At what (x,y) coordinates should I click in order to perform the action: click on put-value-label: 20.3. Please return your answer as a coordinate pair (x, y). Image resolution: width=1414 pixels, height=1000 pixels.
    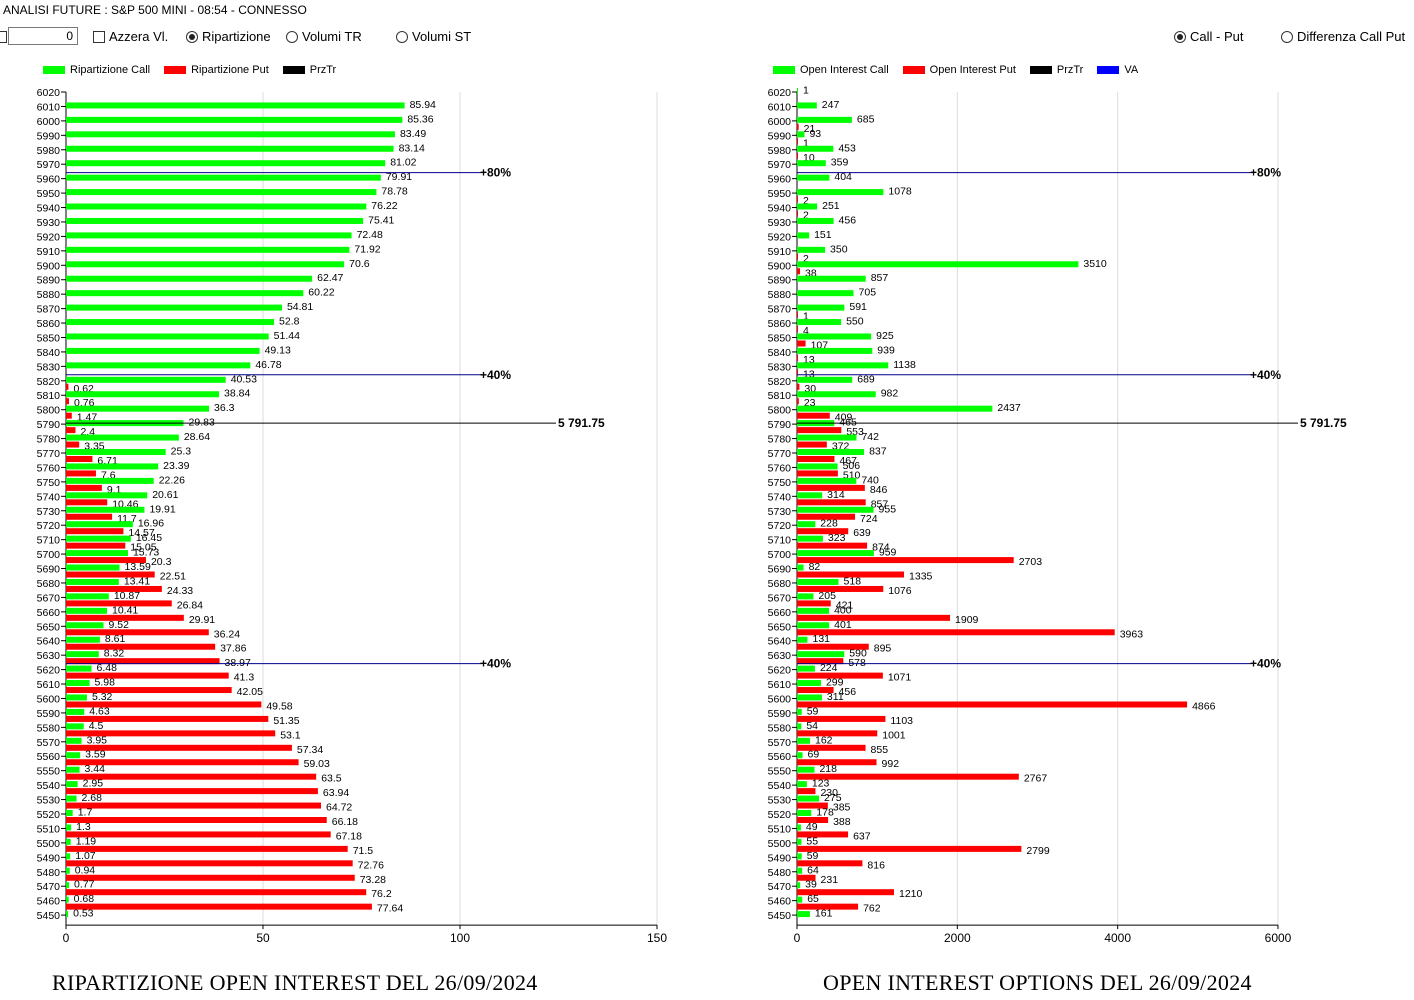
    Looking at the image, I should click on (161, 562).